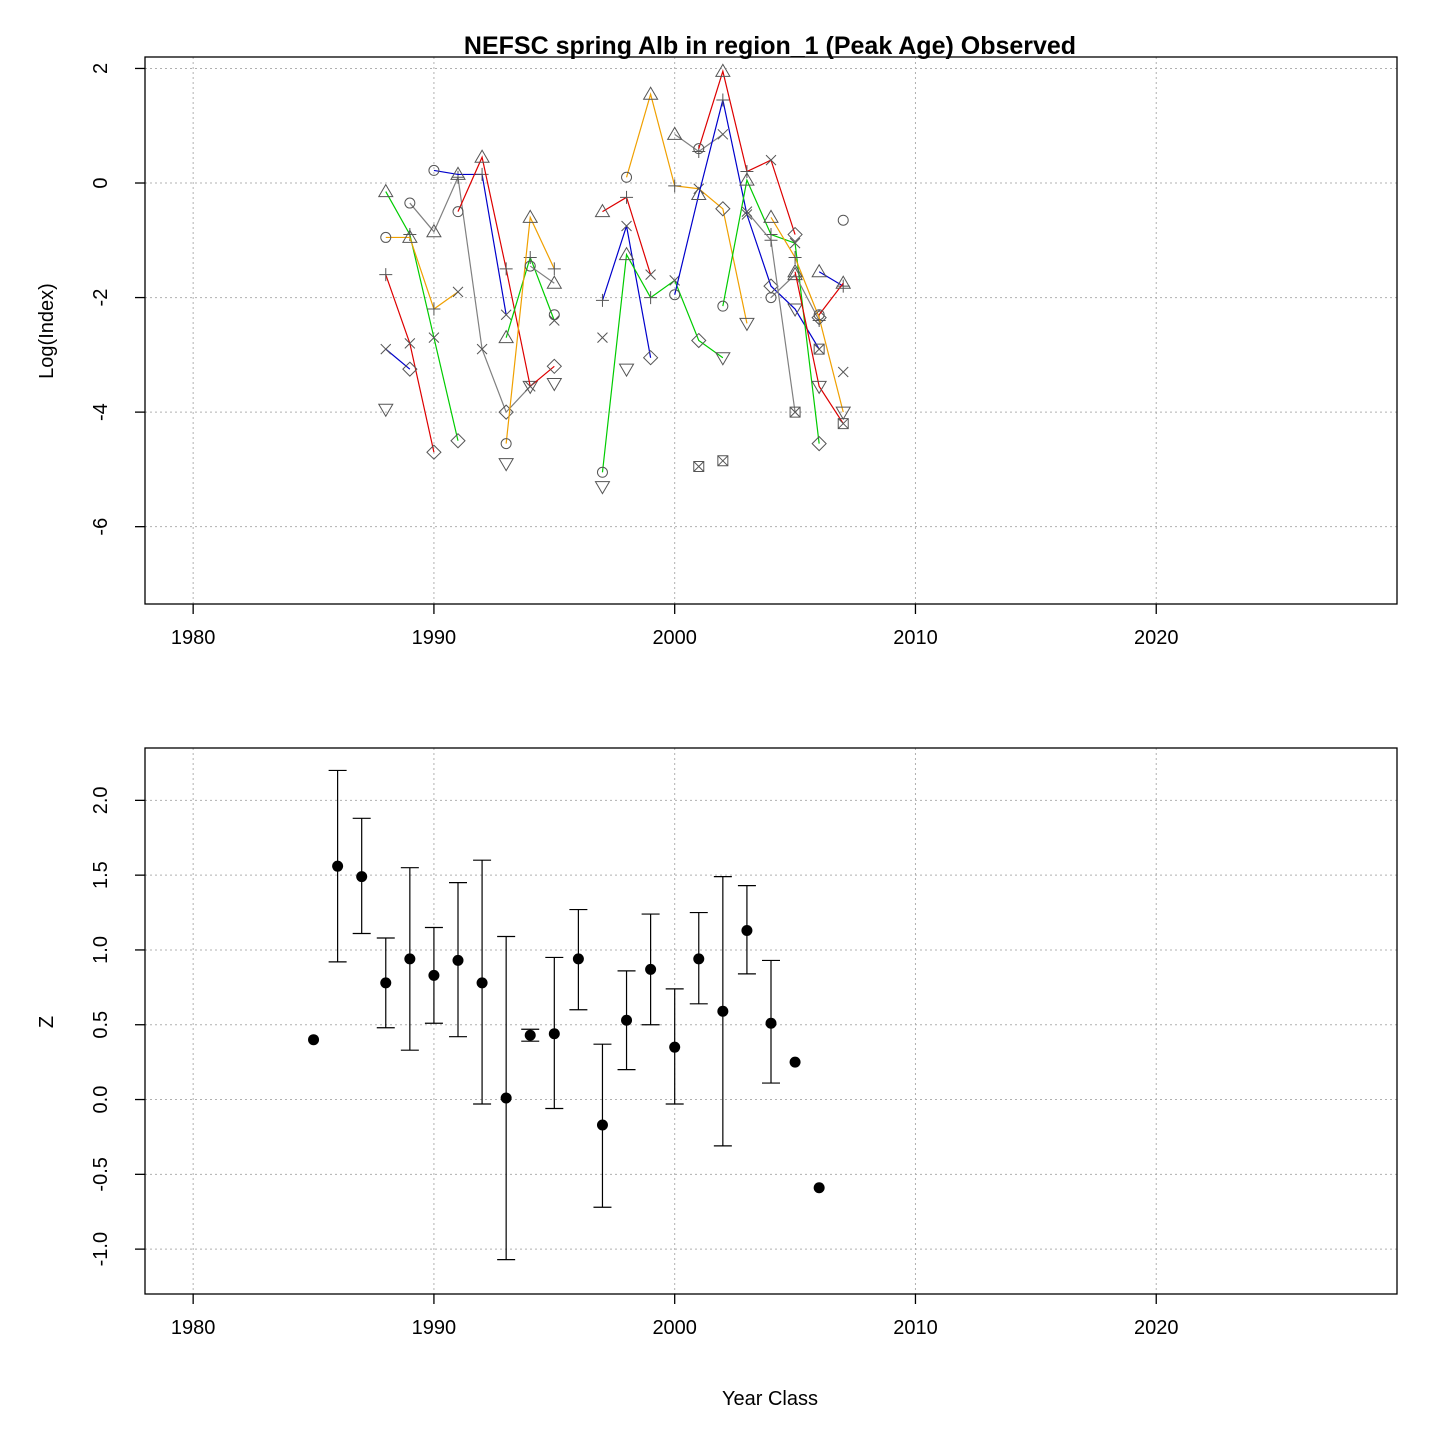  What do you see at coordinates (101, 1174) in the screenshot?
I see `y-tick-label: -0.5` at bounding box center [101, 1174].